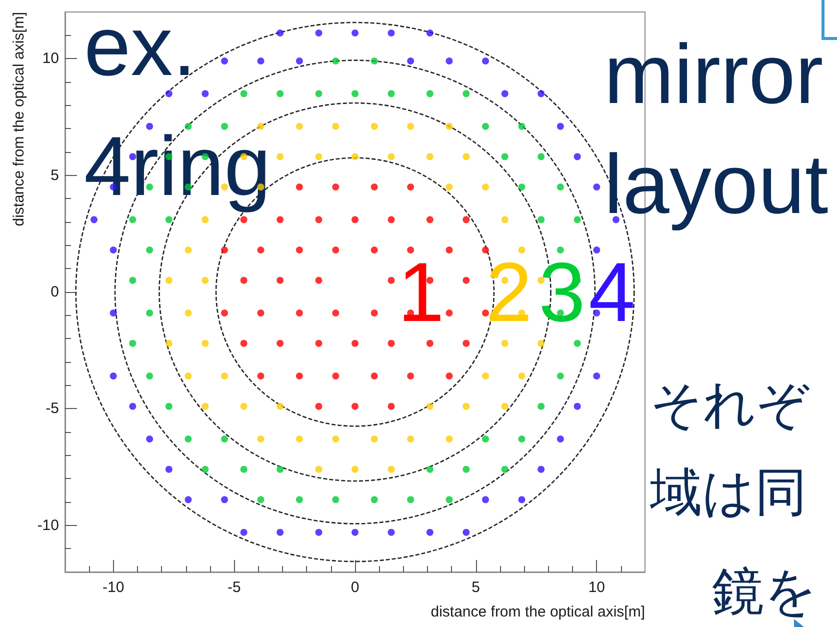 The height and width of the screenshot is (627, 837). I want to click on x-tick-label: -5, so click(234, 587).